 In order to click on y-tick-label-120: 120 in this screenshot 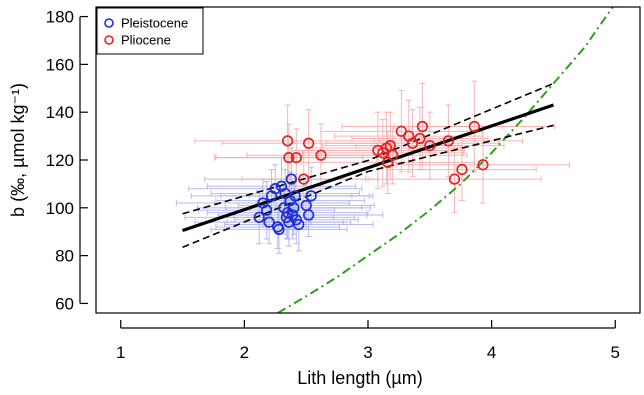, I will do `click(60, 160)`.